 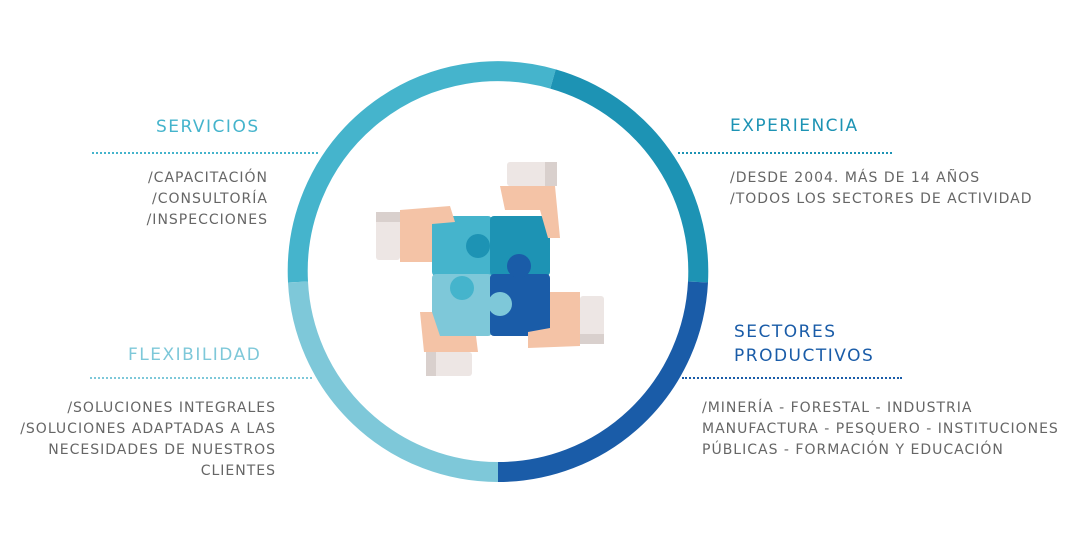 I want to click on sectores-line: /MINERÍA - FORESTAL - INDUSTRIA, so click(x=837, y=408).